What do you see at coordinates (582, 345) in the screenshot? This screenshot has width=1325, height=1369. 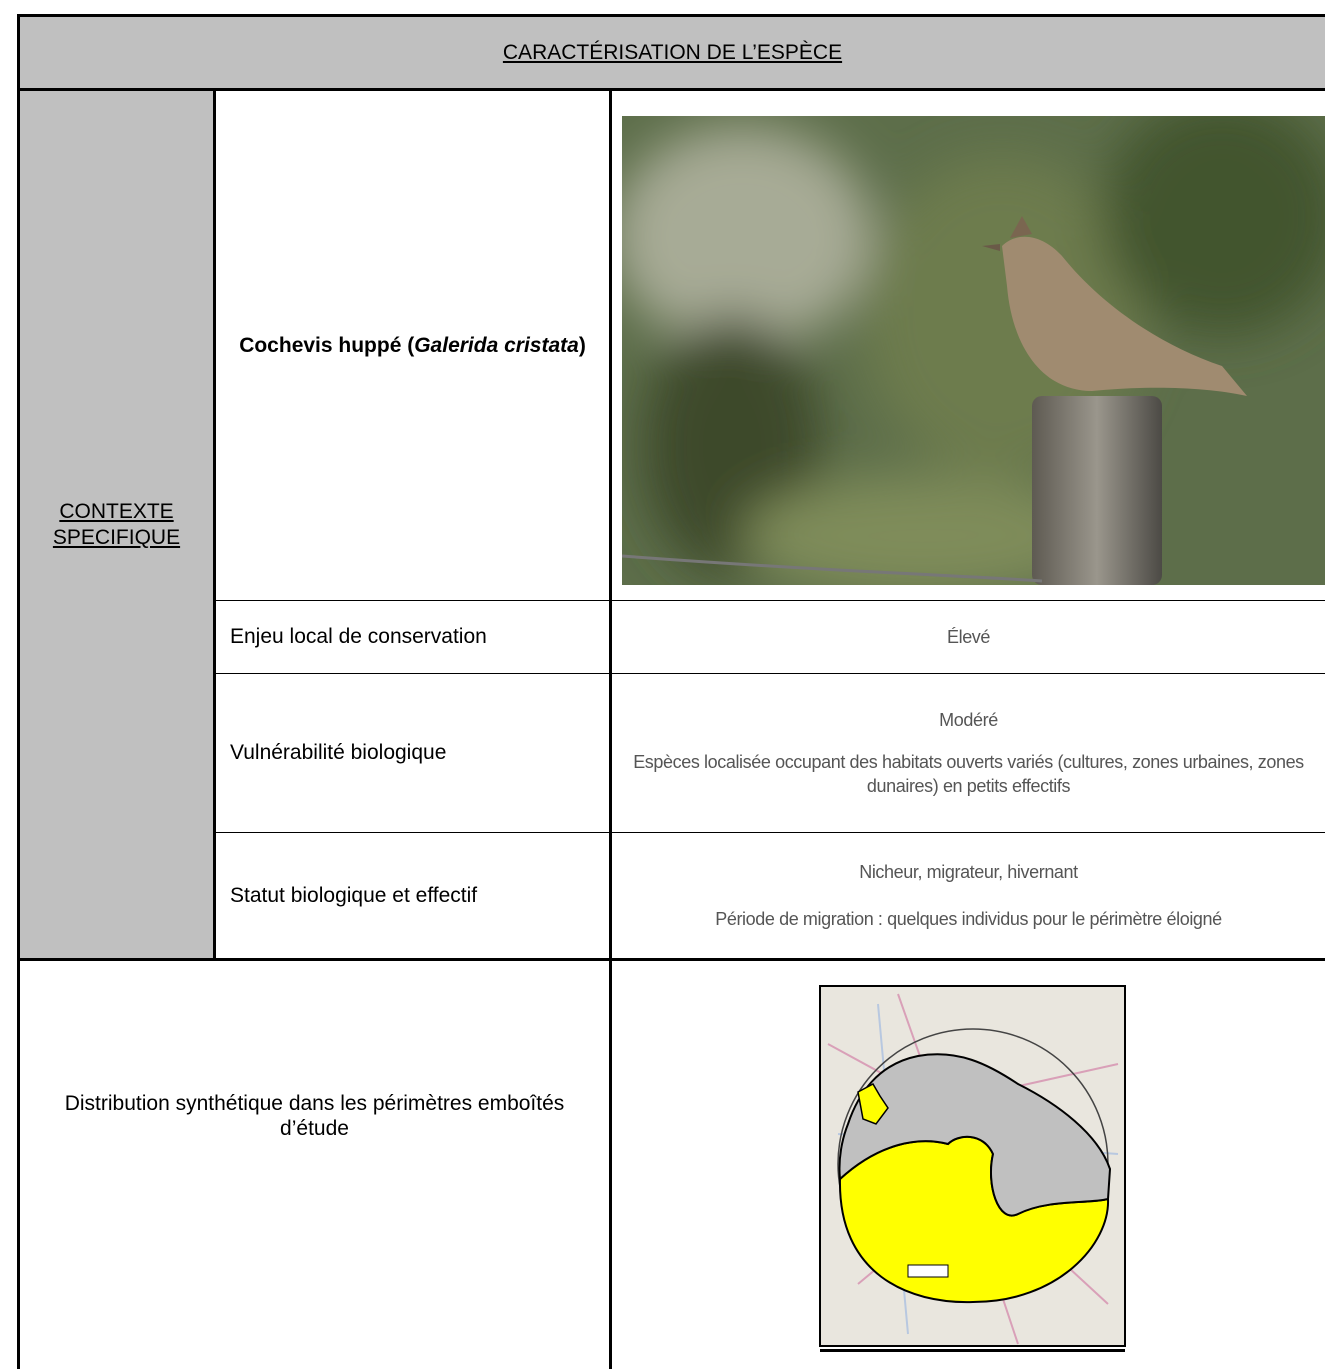 I see `species-paren: )` at bounding box center [582, 345].